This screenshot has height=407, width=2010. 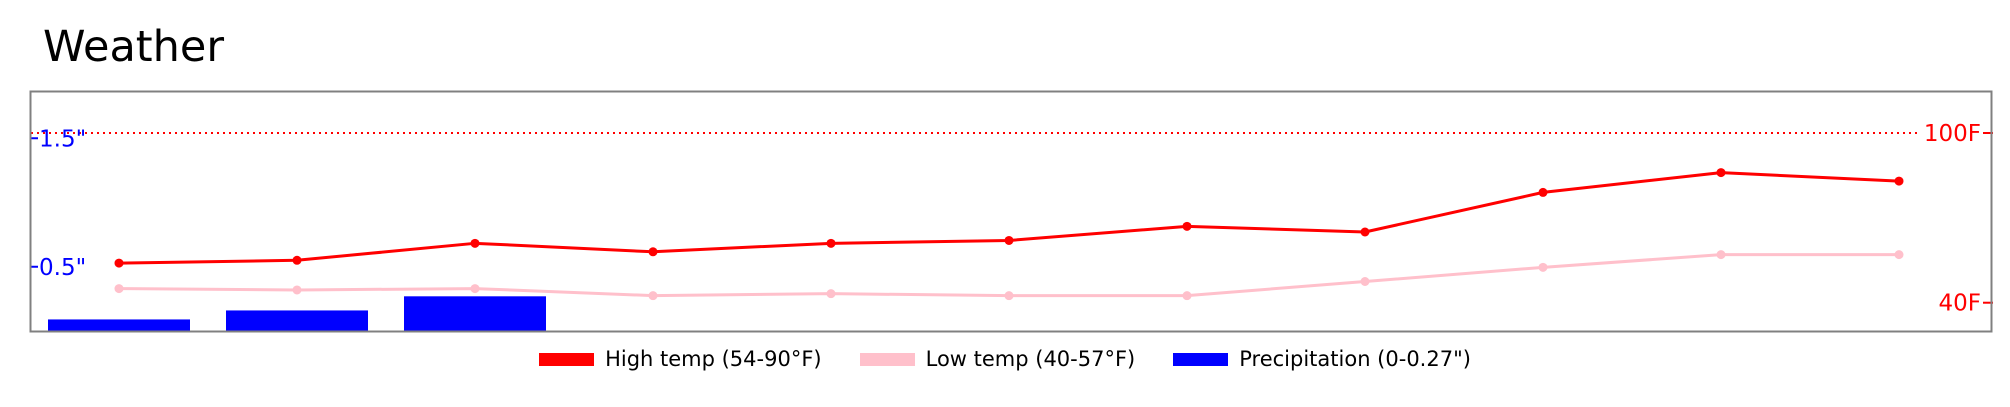 I want to click on chart-title: Weather, so click(x=134, y=47).